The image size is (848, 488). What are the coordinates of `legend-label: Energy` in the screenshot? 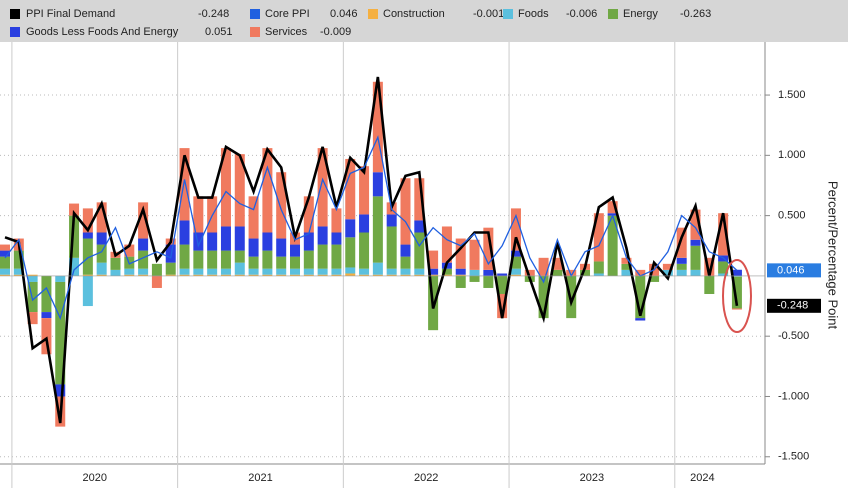 It's located at (640, 14).